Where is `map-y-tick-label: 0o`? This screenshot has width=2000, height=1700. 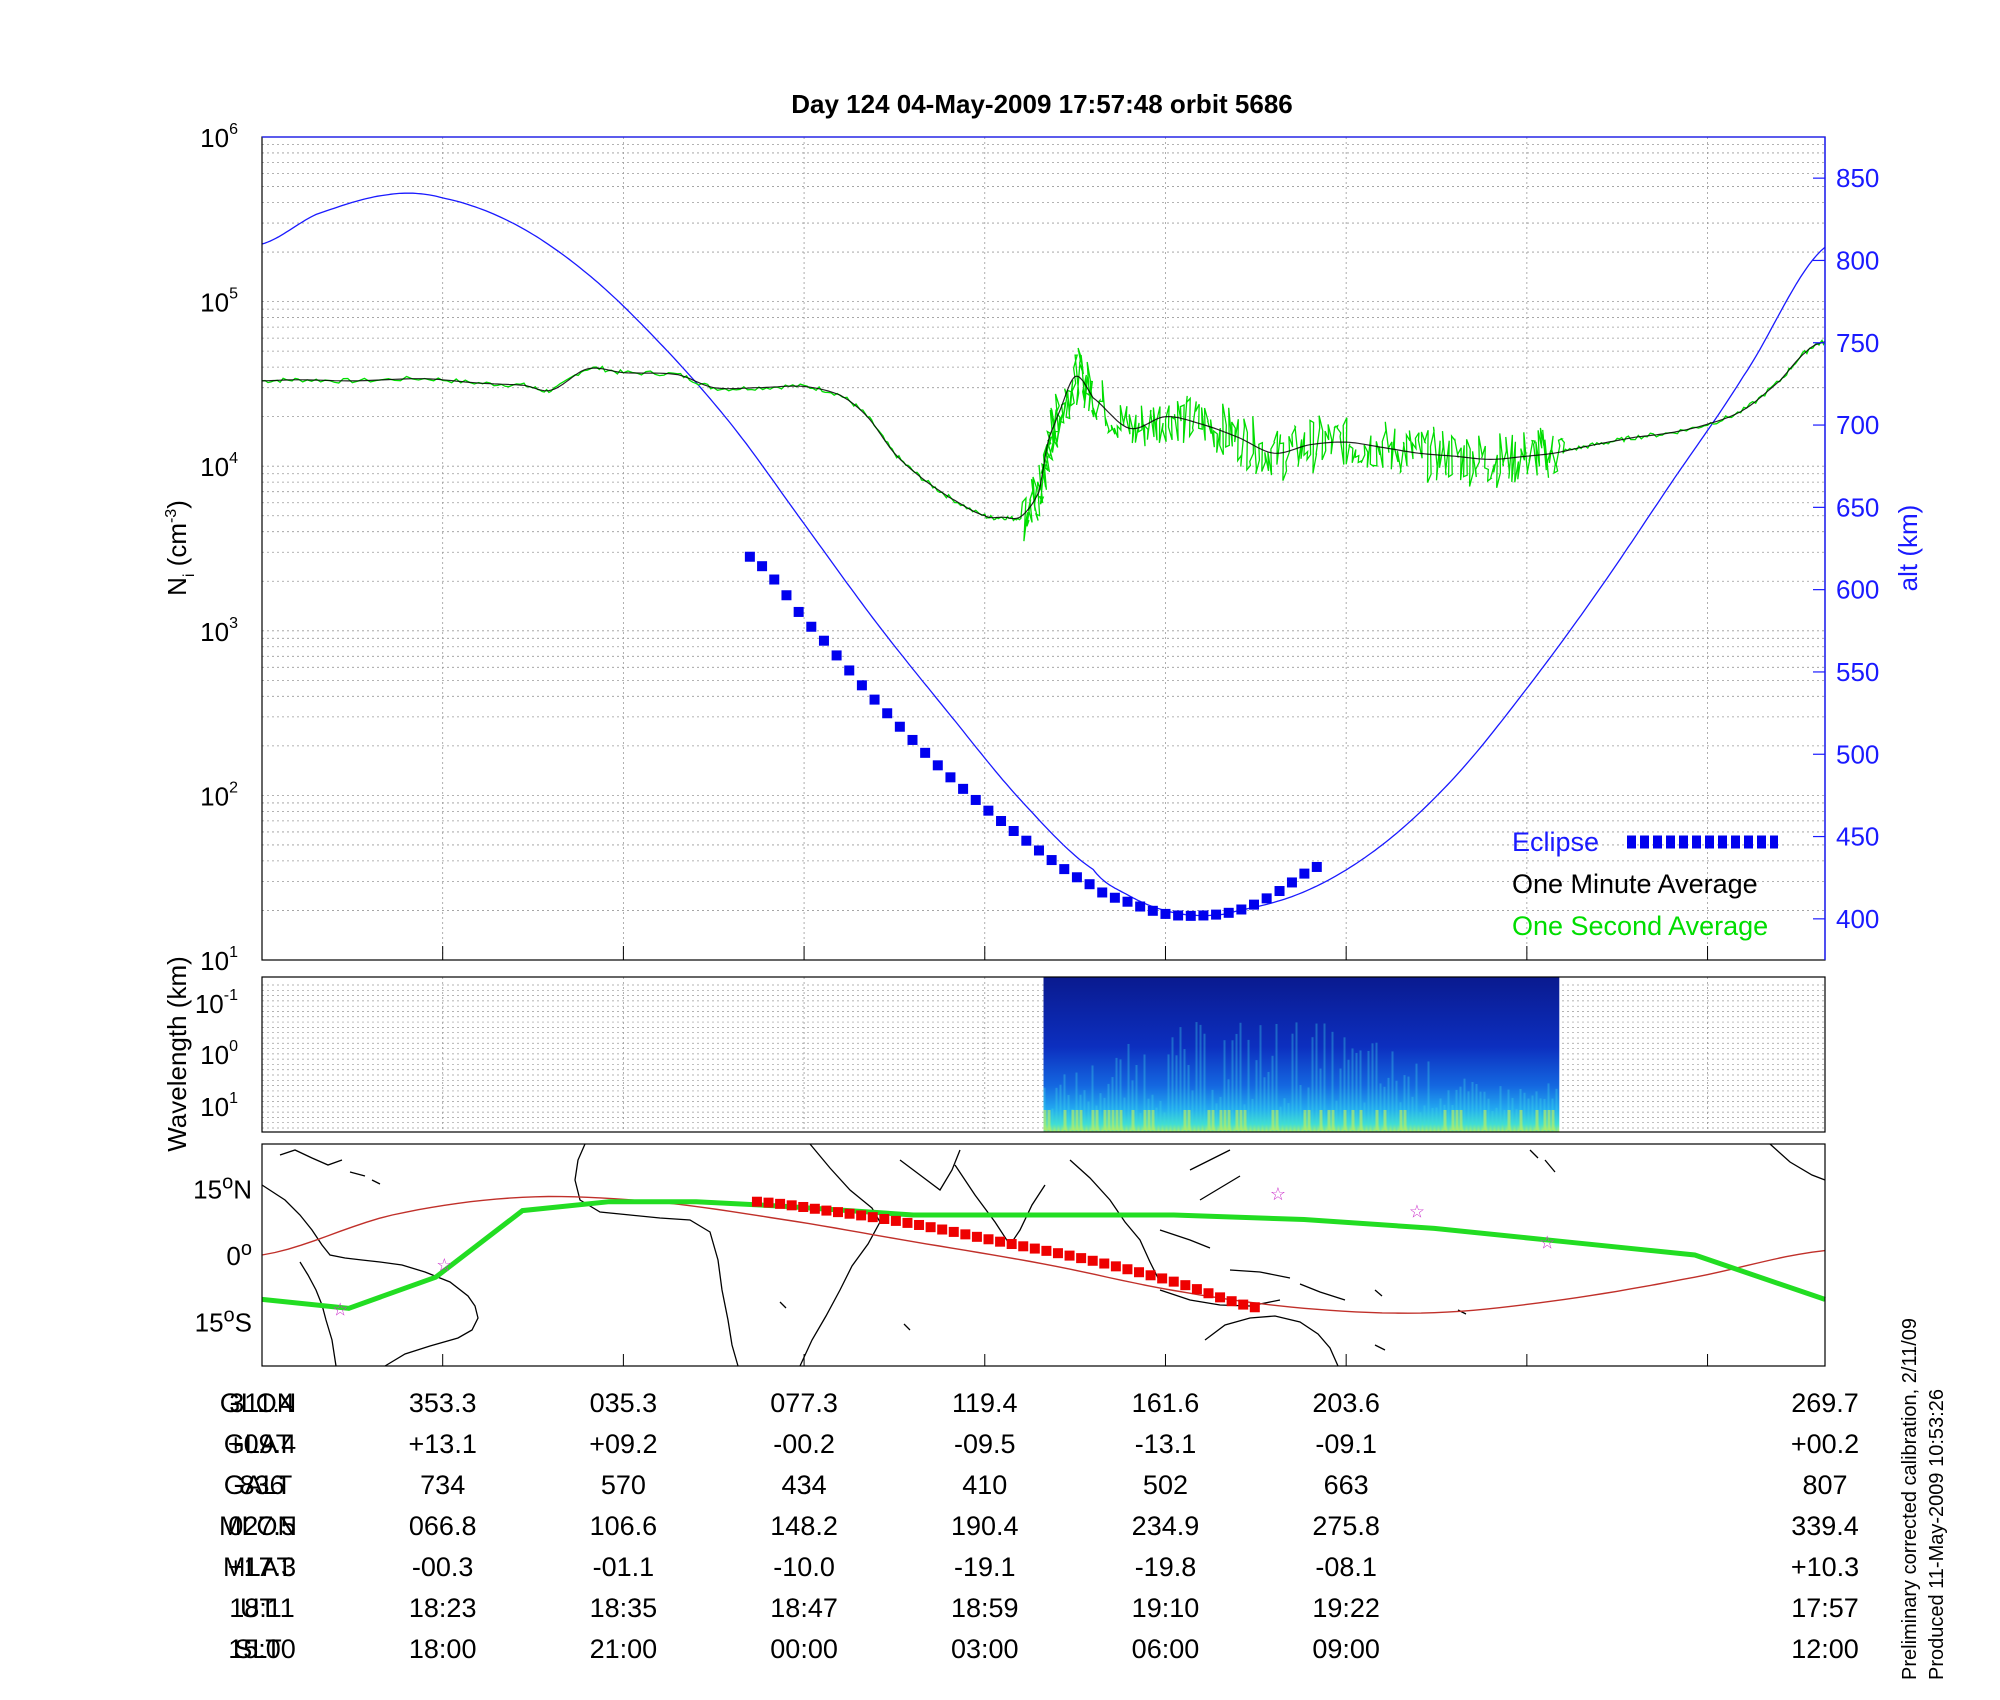
map-y-tick-label: 0o is located at coordinates (239, 1254).